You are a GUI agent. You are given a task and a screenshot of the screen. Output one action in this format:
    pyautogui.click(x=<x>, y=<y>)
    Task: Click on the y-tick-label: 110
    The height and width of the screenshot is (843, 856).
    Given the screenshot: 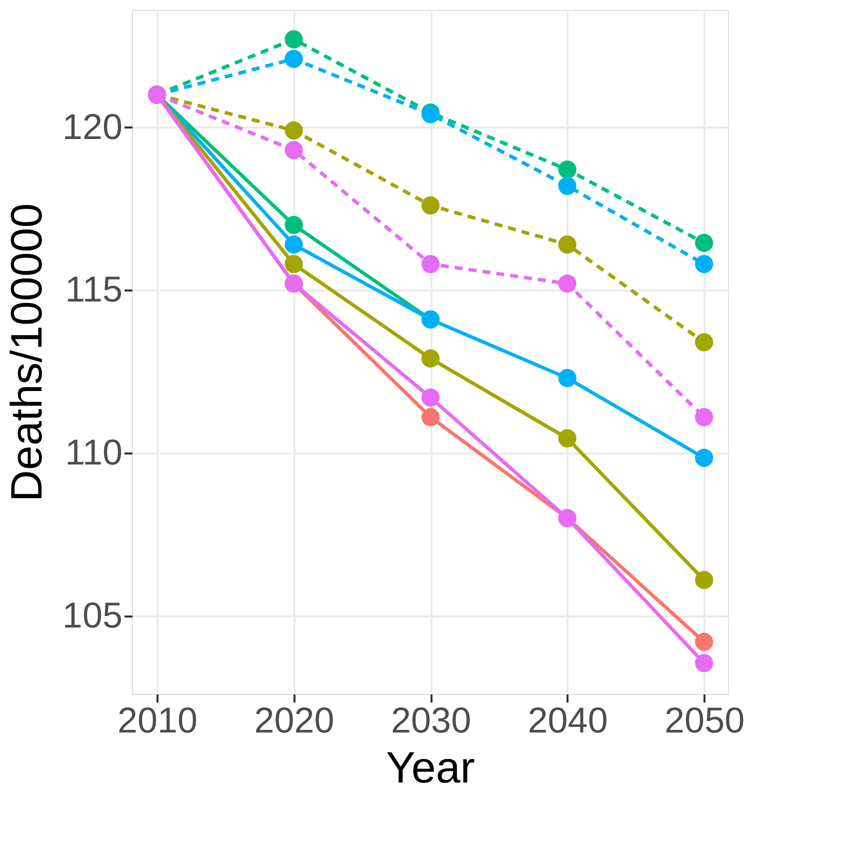 What is the action you would take?
    pyautogui.click(x=93, y=451)
    